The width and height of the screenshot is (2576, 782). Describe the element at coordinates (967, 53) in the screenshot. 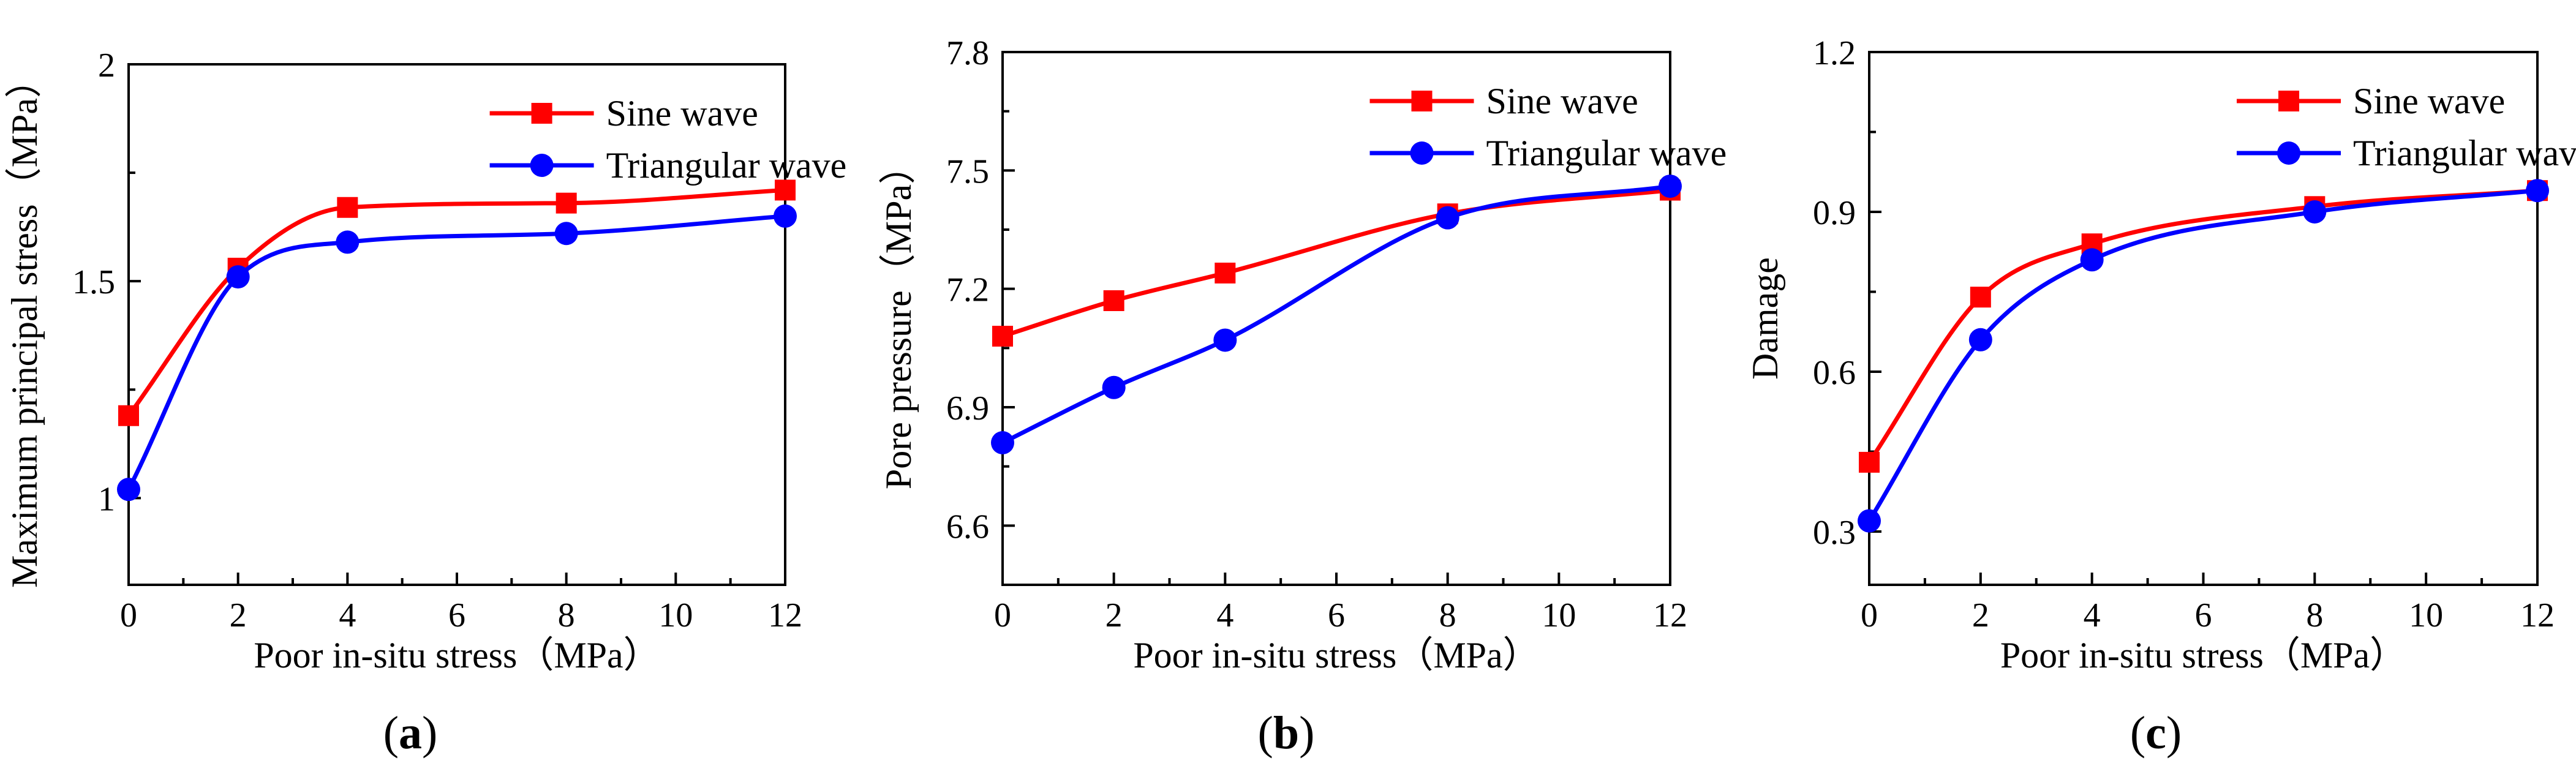

I see `y-tick-label: 7.8` at that location.